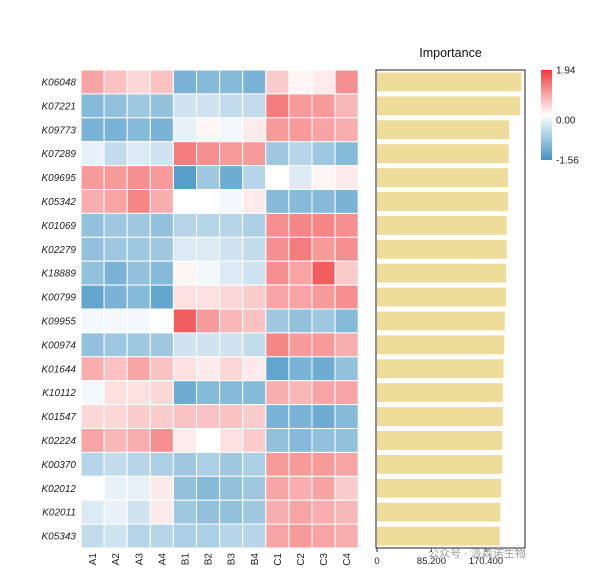 This screenshot has width=598, height=575. What do you see at coordinates (376, 561) in the screenshot?
I see `bar-axis-tick-label: 0` at bounding box center [376, 561].